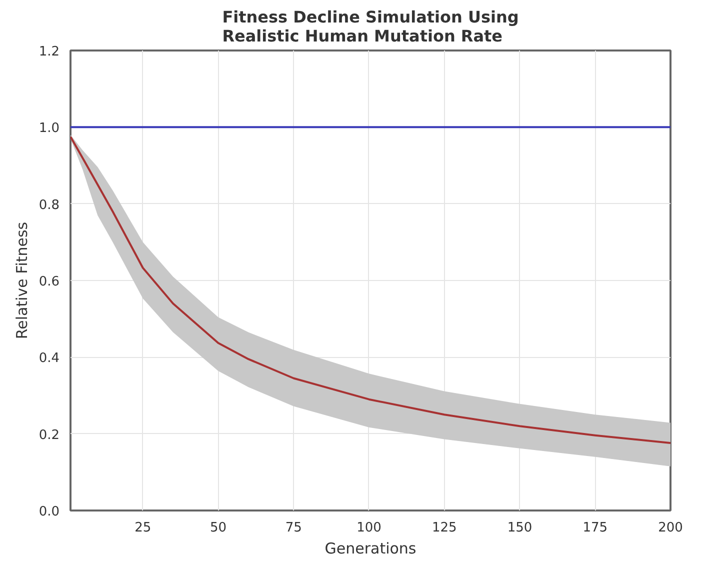 Image resolution: width=713 pixels, height=568 pixels. I want to click on y-tick-label: 0.2, so click(49, 435).